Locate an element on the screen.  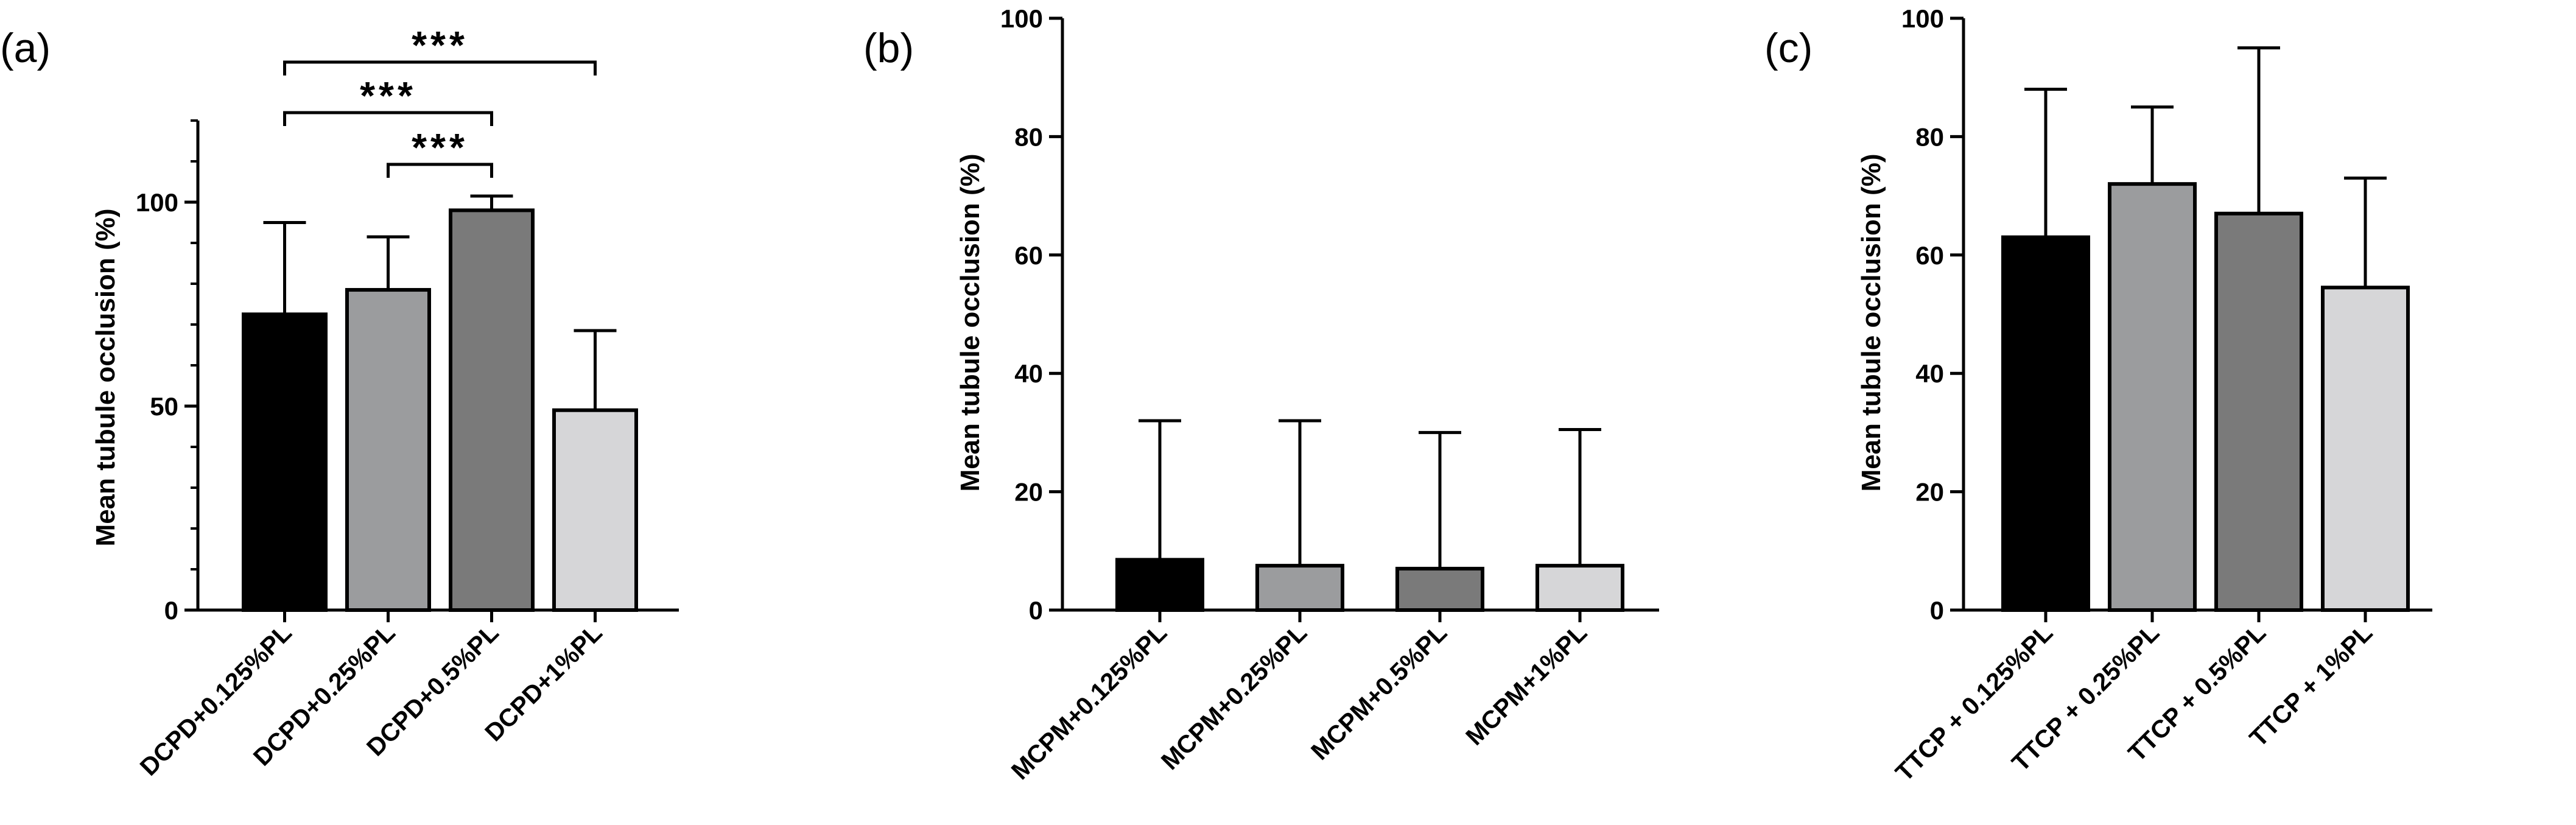
y-tick-label: 50 is located at coordinates (164, 406).